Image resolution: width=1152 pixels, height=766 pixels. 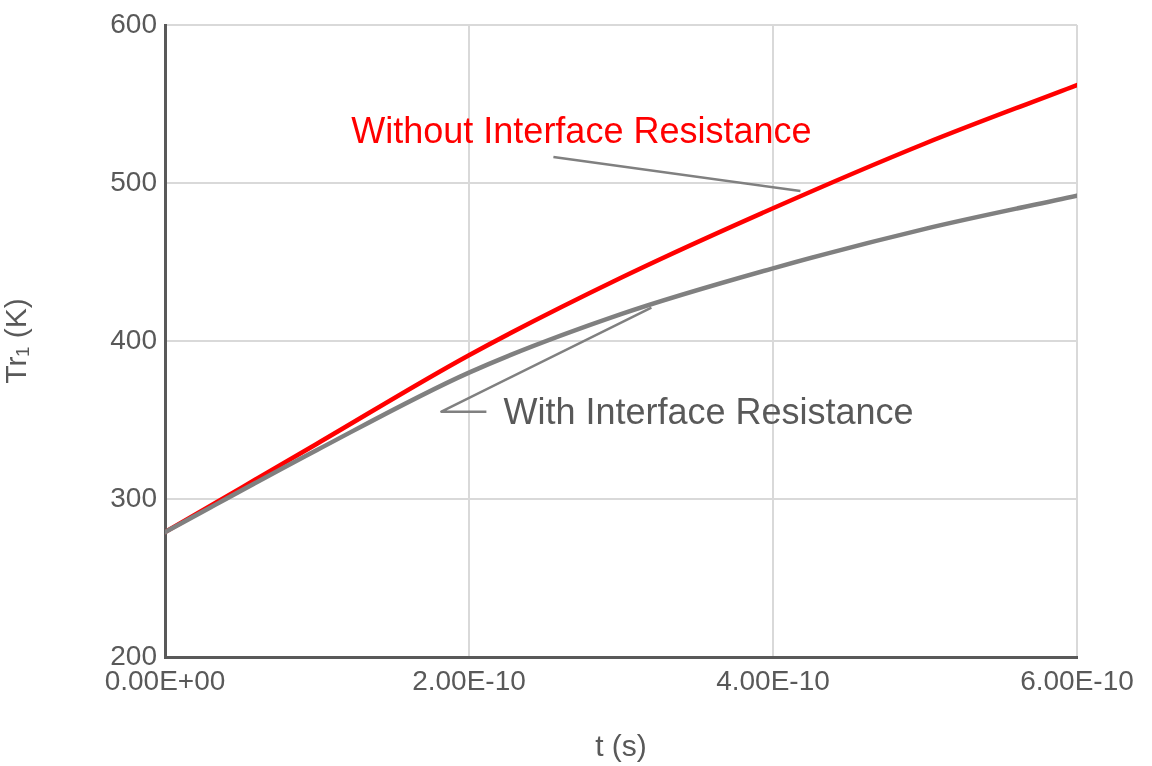 I want to click on x-axis-title: t (s), so click(x=621, y=746).